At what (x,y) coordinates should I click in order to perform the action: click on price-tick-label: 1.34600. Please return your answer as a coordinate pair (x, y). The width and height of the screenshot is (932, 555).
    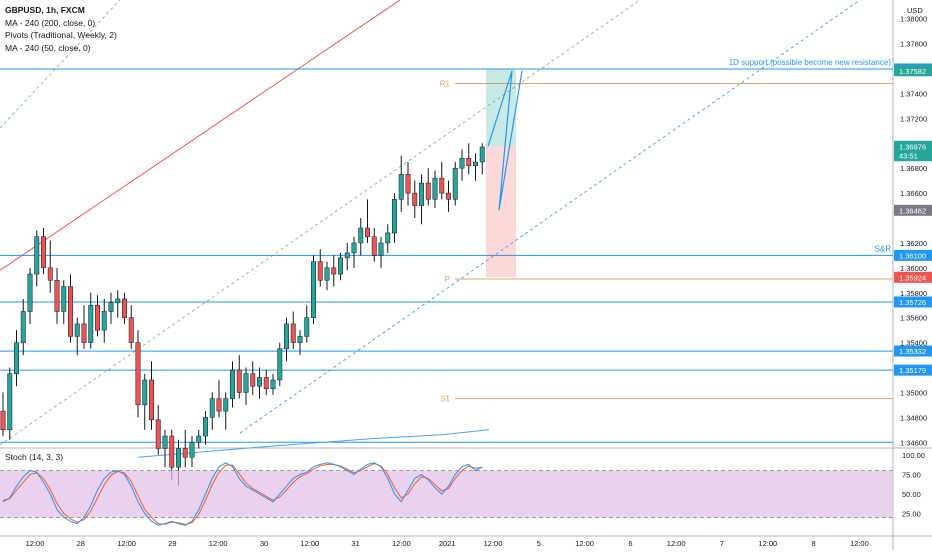
    Looking at the image, I should click on (913, 442).